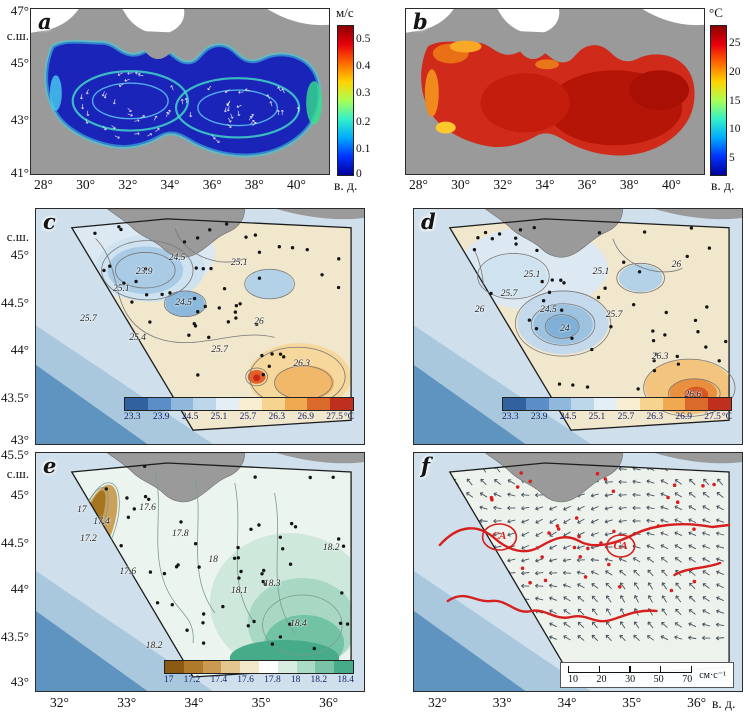 Image resolution: width=748 pixels, height=713 pixels. Describe the element at coordinates (200, 326) in the screenshot. I see `survey-map-c` at that location.